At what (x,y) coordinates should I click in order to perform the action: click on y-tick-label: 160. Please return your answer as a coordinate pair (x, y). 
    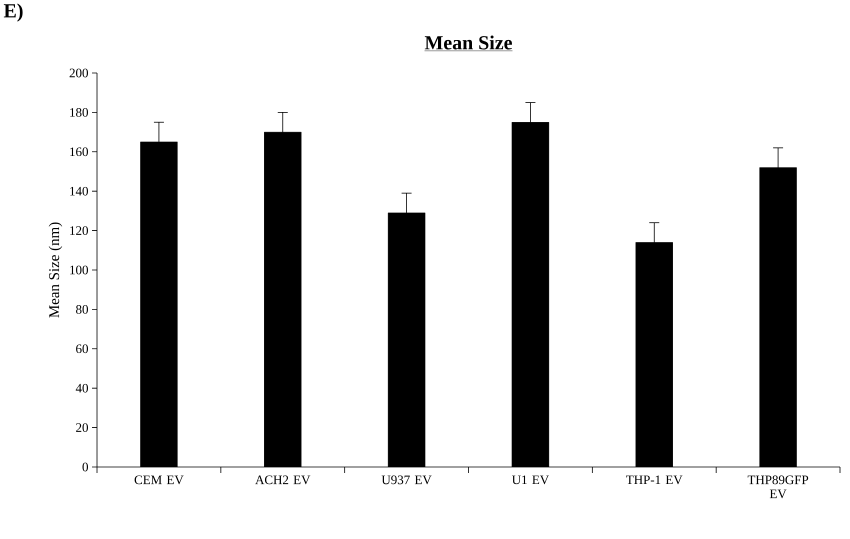
    Looking at the image, I should click on (79, 151).